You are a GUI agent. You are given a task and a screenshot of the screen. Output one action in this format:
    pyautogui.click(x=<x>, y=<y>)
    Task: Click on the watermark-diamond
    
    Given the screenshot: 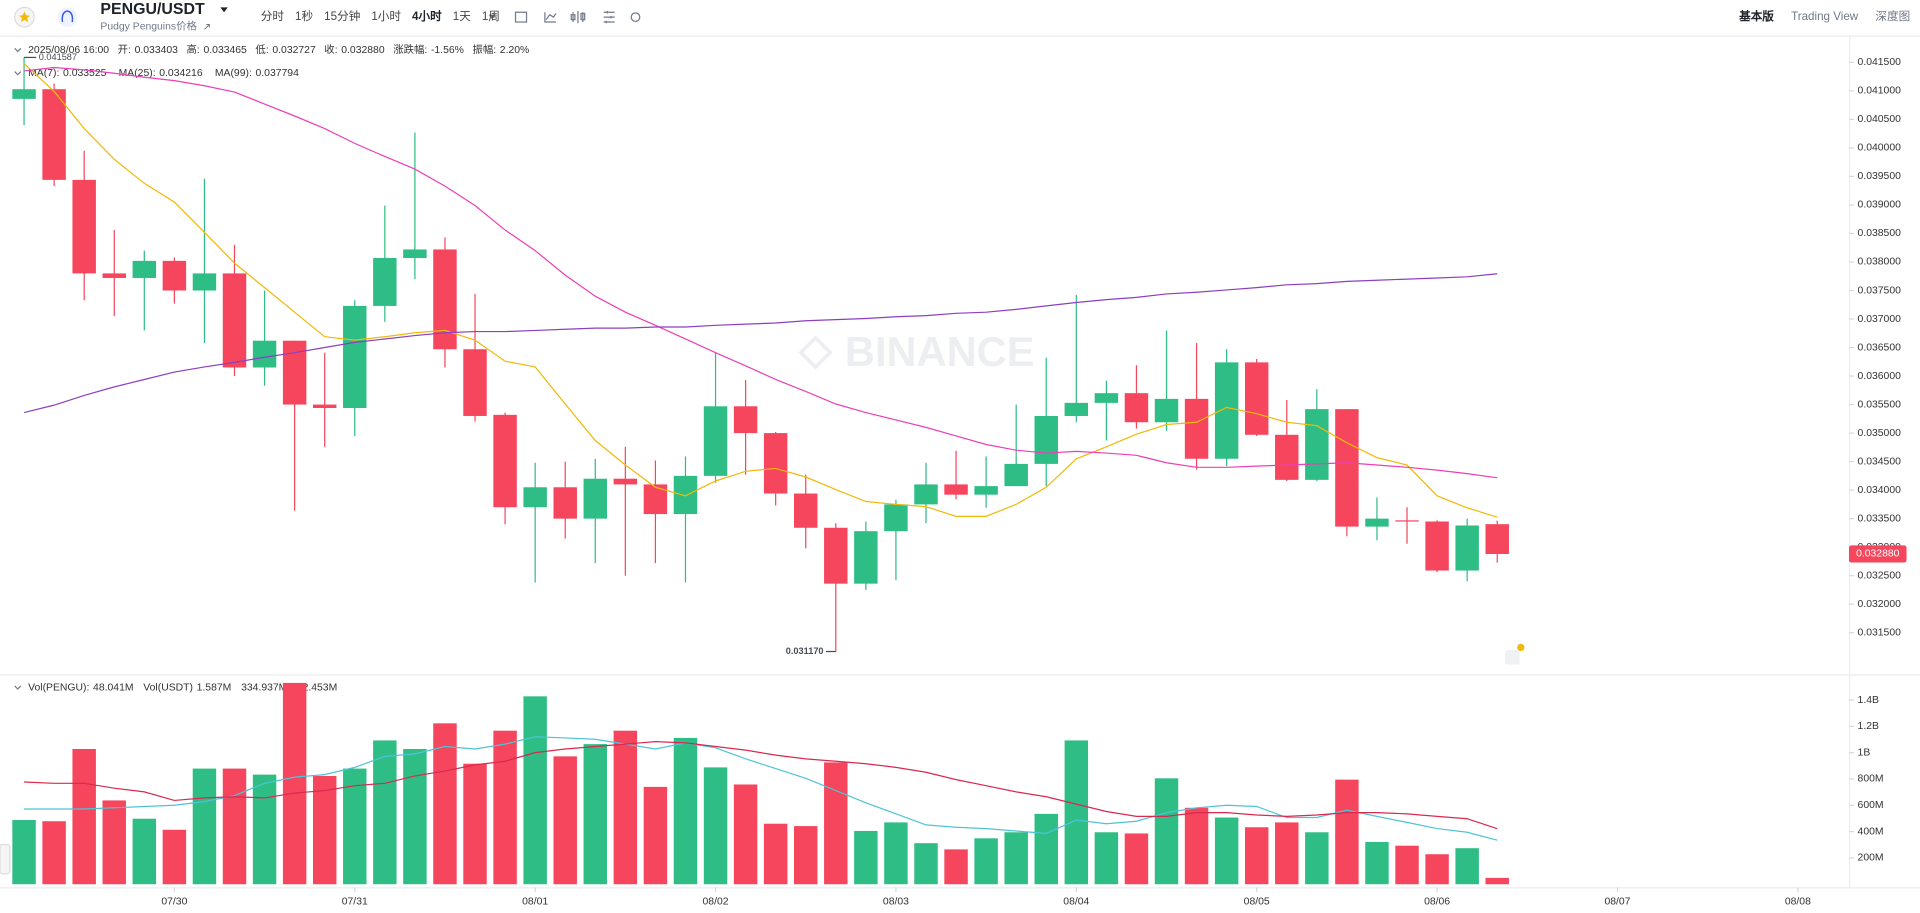 What is the action you would take?
    pyautogui.click(x=815, y=352)
    